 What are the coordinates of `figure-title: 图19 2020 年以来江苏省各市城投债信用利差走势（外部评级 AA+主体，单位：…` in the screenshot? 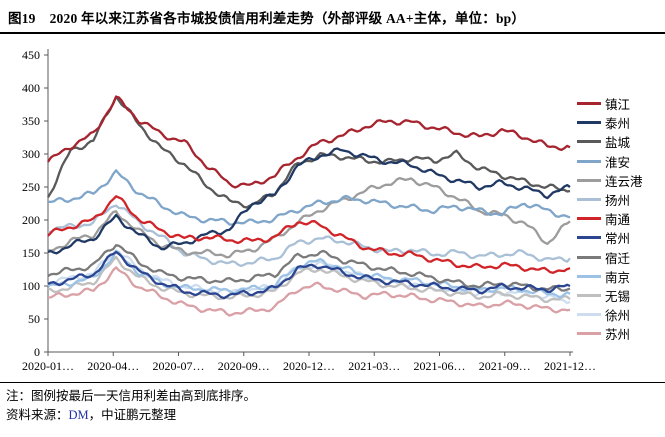 It's located at (332, 16).